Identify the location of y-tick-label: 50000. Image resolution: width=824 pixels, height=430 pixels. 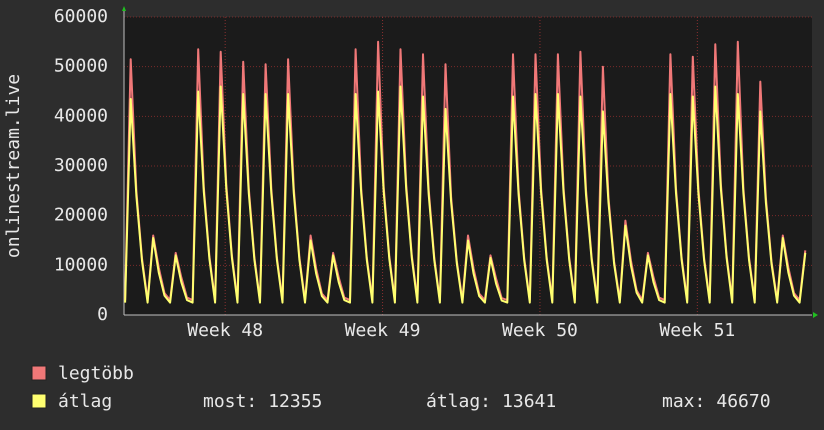
(81, 66).